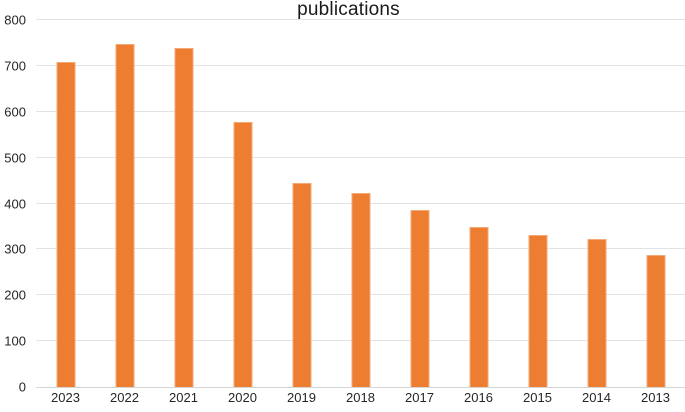 The image size is (685, 412). I want to click on y-tick-label-100: 100, so click(15, 341).